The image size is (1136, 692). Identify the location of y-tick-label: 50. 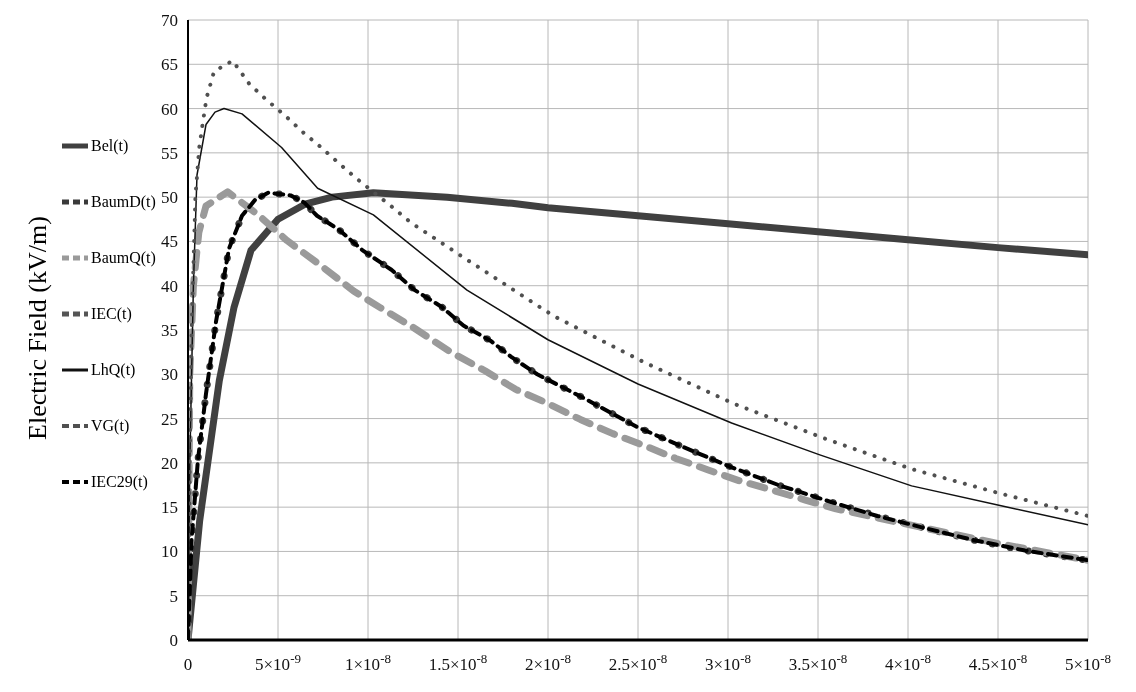
(169, 198).